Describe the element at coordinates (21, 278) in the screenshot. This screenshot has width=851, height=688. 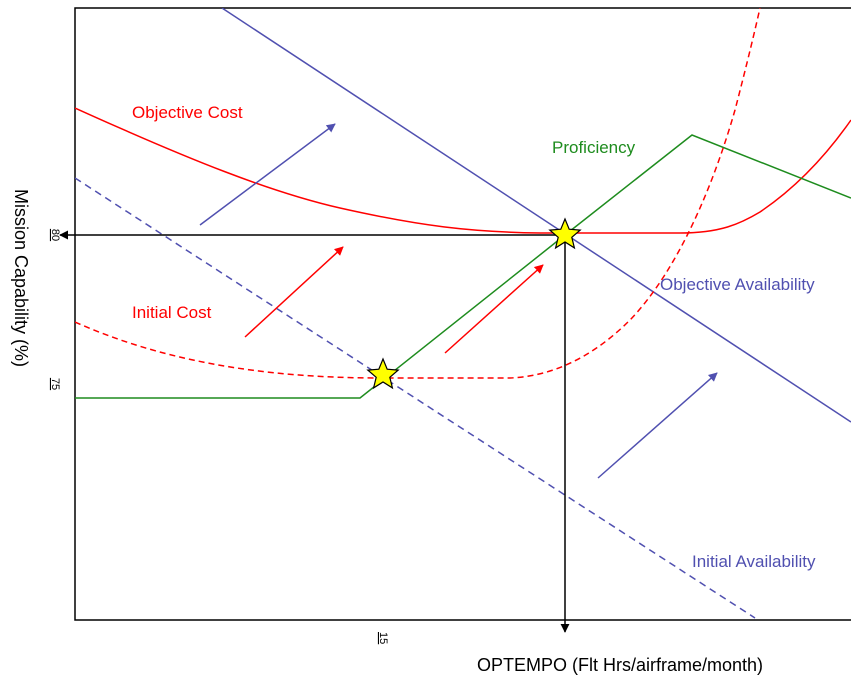
I see `y-axis-title: Mission Capability (%)` at that location.